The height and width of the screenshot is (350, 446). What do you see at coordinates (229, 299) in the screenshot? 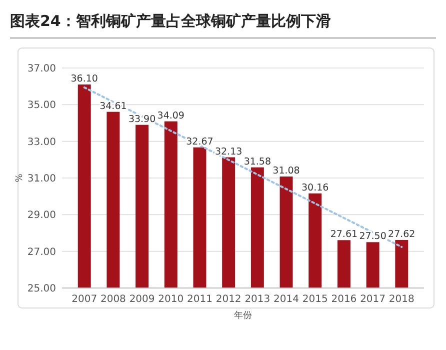
I see `x-tick-label: 2012` at bounding box center [229, 299].